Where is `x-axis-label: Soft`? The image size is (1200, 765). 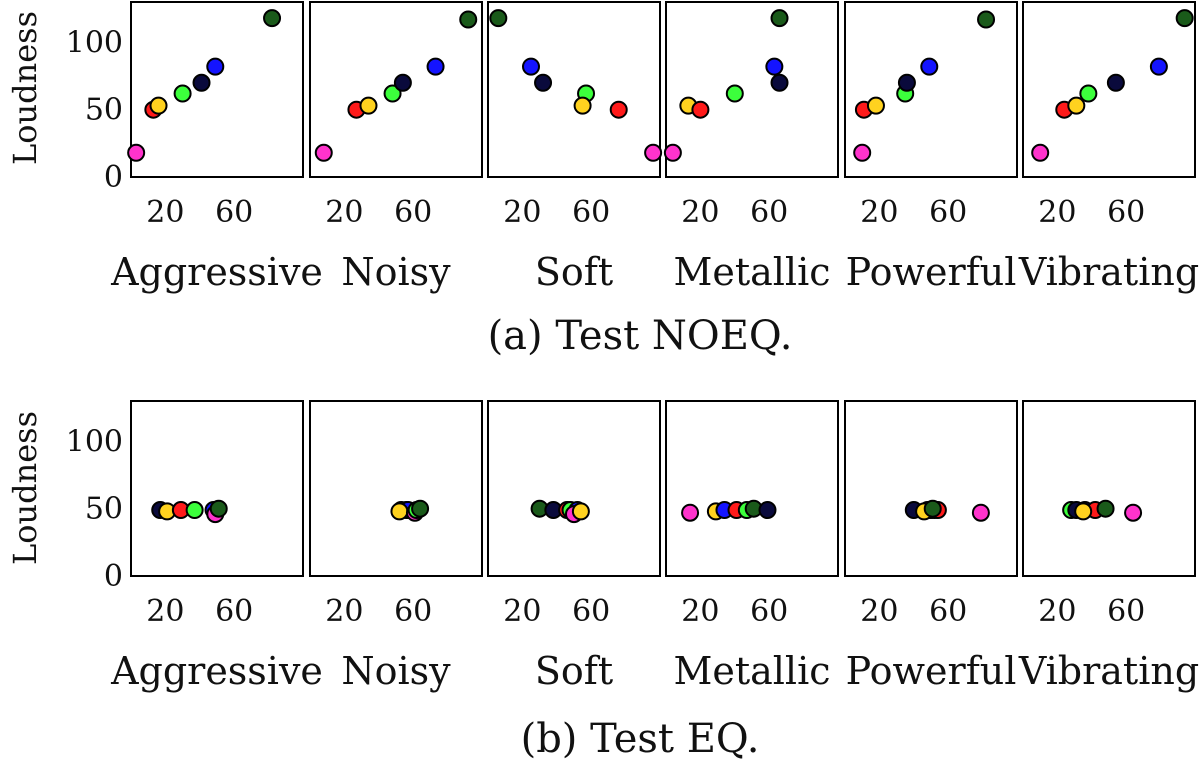
x-axis-label: Soft is located at coordinates (574, 272).